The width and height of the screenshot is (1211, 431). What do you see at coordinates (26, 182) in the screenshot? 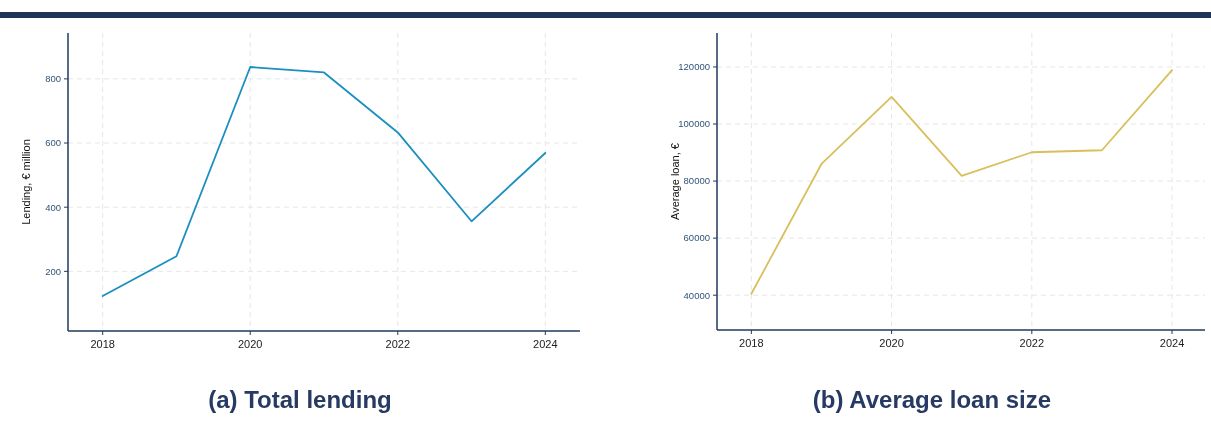
I see `y-axis-title: Lending, € million` at bounding box center [26, 182].